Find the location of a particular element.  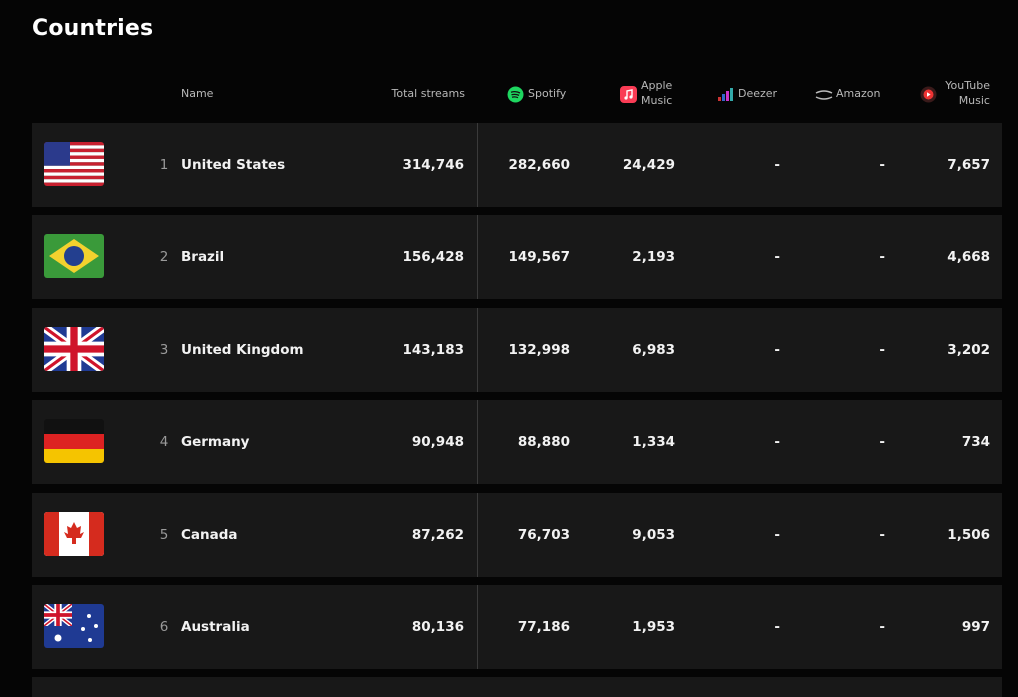

country-name: Australia is located at coordinates (215, 627).